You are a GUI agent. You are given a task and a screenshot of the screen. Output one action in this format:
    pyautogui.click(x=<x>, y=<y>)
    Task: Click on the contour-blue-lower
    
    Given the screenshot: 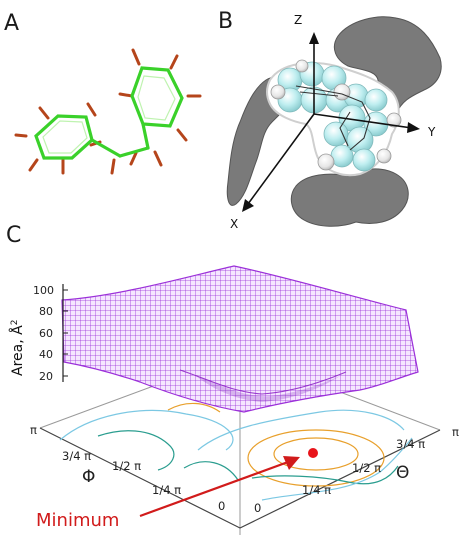 What is the action you would take?
    pyautogui.click(x=337, y=469)
    